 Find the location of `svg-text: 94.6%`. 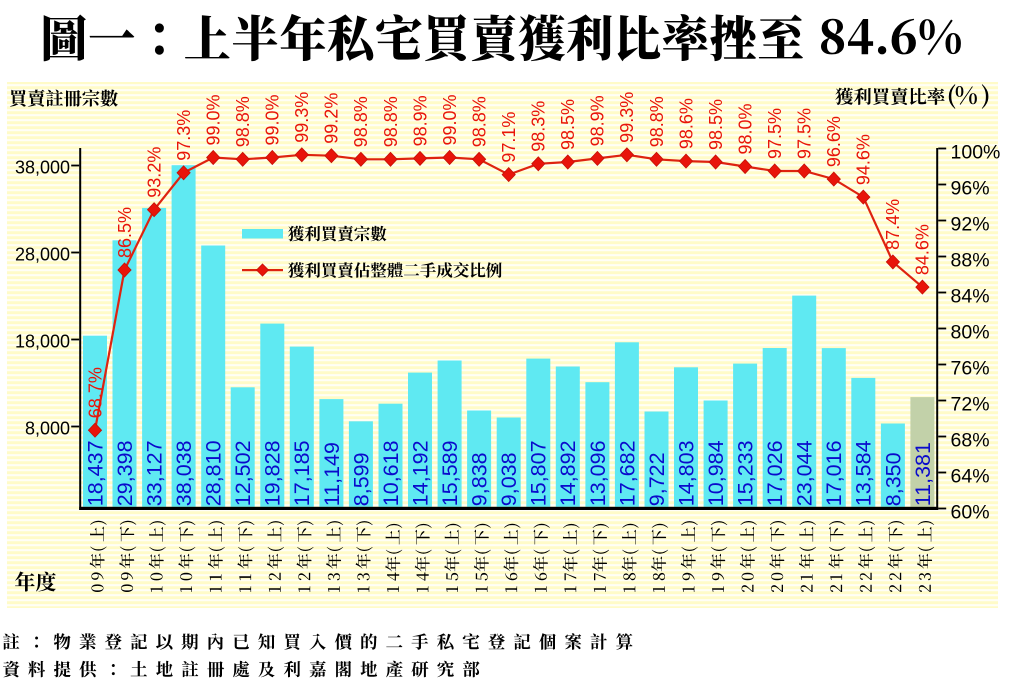

svg-text: 94.6% is located at coordinates (864, 159).